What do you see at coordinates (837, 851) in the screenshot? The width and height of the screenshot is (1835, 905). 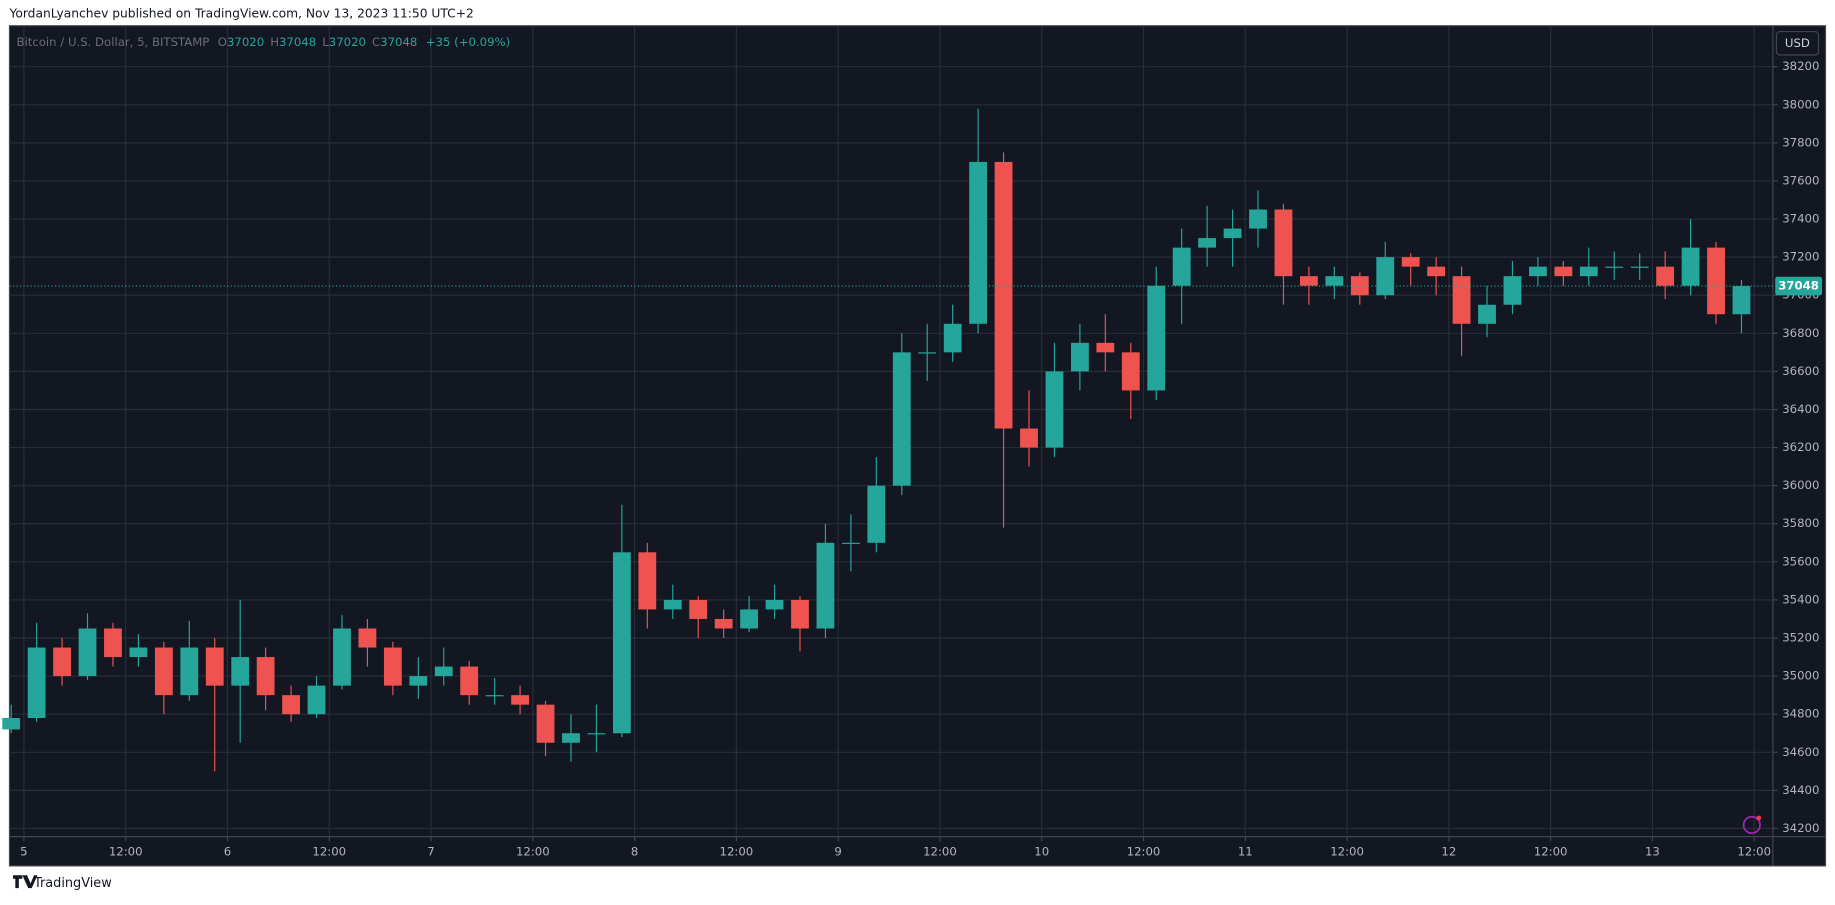 I see `x-tick-label: 9` at bounding box center [837, 851].